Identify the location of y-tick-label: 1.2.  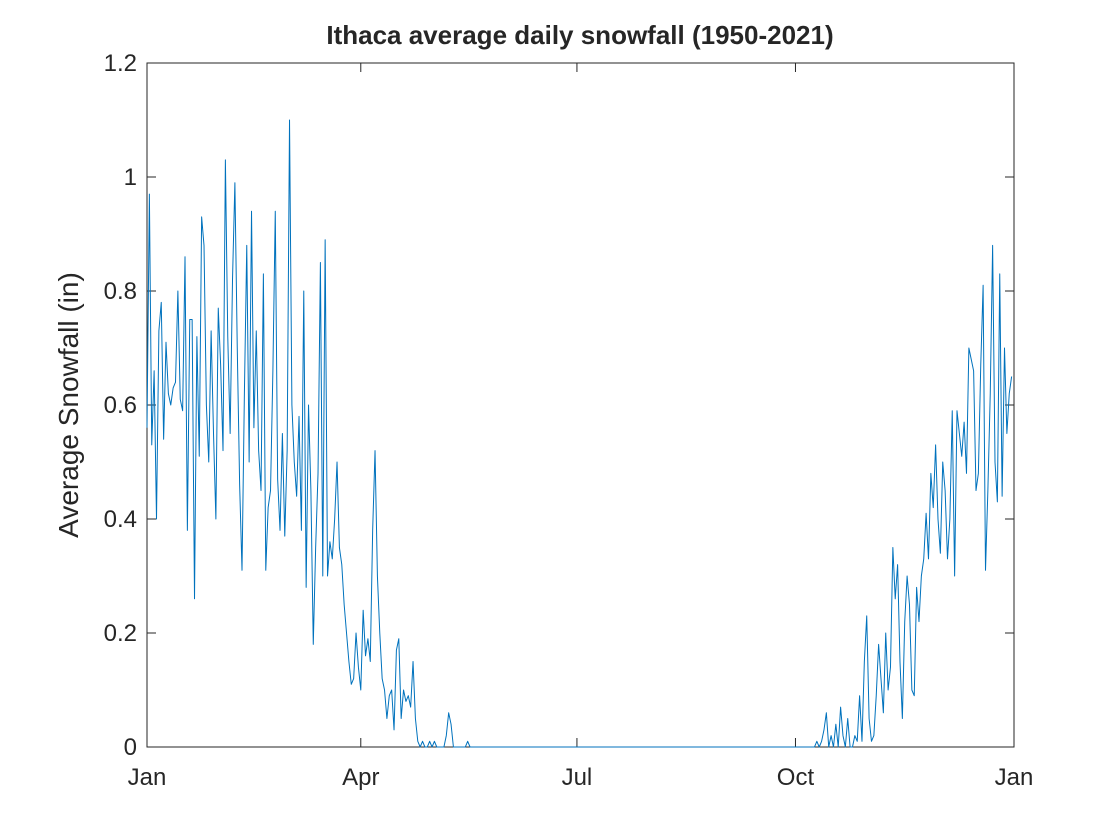
(120, 63).